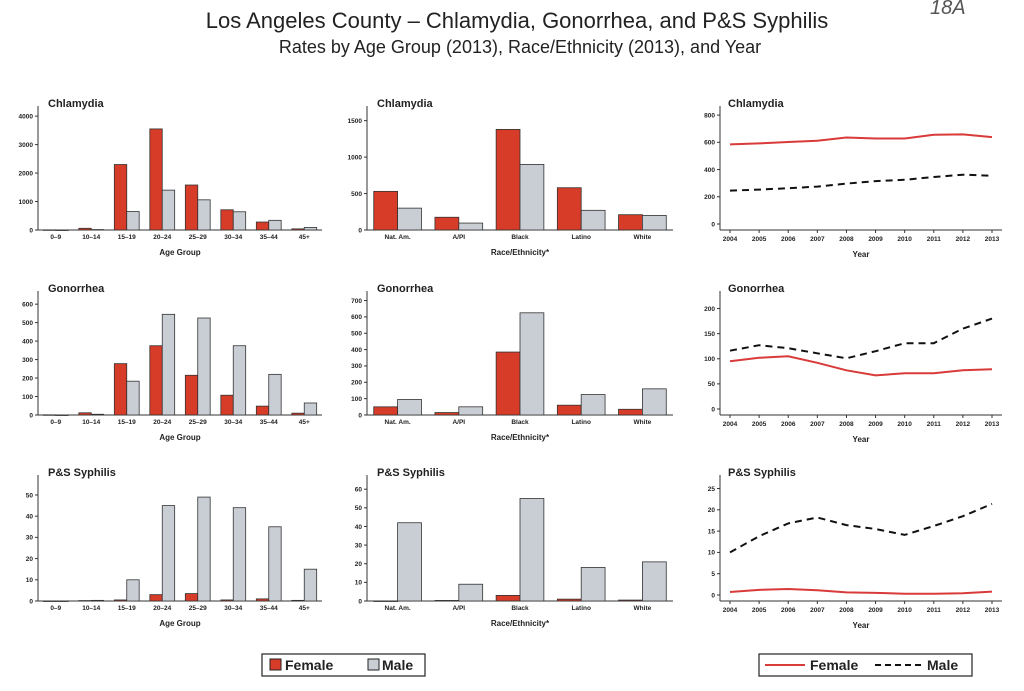 The image size is (1024, 691). Describe the element at coordinates (709, 359) in the screenshot. I see `y-tick-label: 100` at that location.